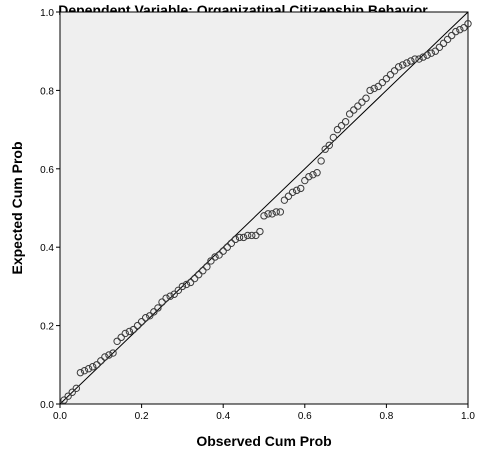 This screenshot has height=454, width=486. Describe the element at coordinates (47, 248) in the screenshot. I see `y-tick-label: 0.4` at that location.